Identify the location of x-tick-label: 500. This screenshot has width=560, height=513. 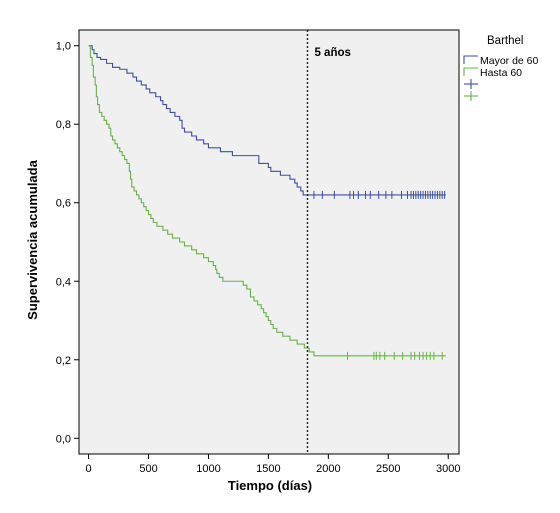
(148, 469).